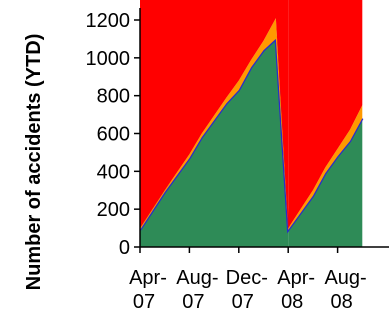  What do you see at coordinates (108, 59) in the screenshot?
I see `y-tick-label-1000: 1000` at bounding box center [108, 59].